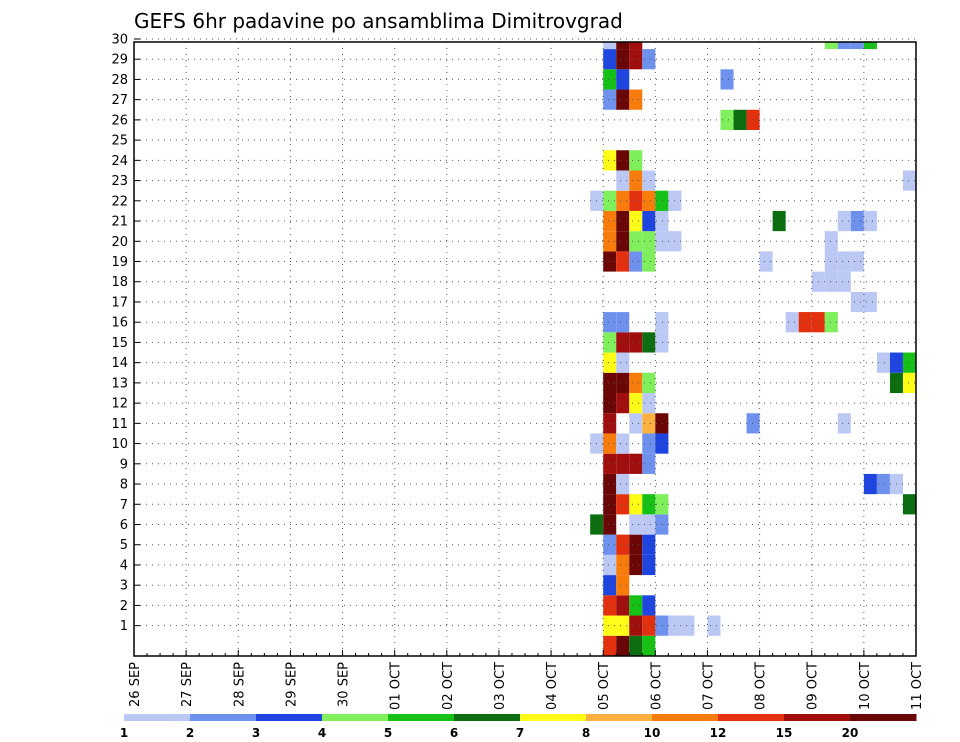 Image resolution: width=960 pixels, height=742 pixels. Describe the element at coordinates (119, 363) in the screenshot. I see `y-tick-label: 14` at that location.